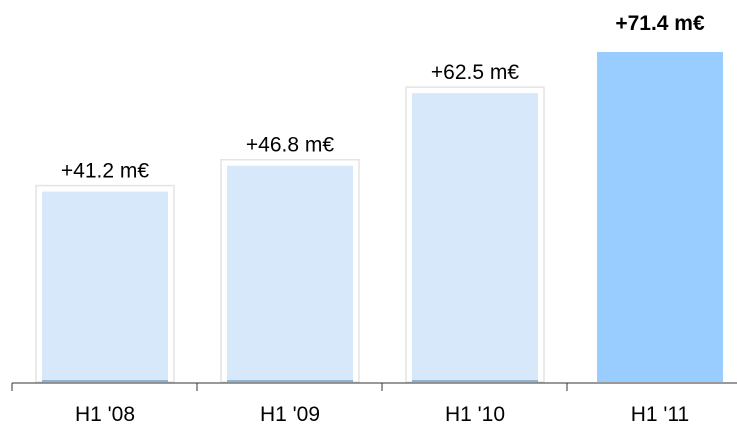 Image resolution: width=737 pixels, height=426 pixels. I want to click on category-label: H1 '10, so click(475, 414).